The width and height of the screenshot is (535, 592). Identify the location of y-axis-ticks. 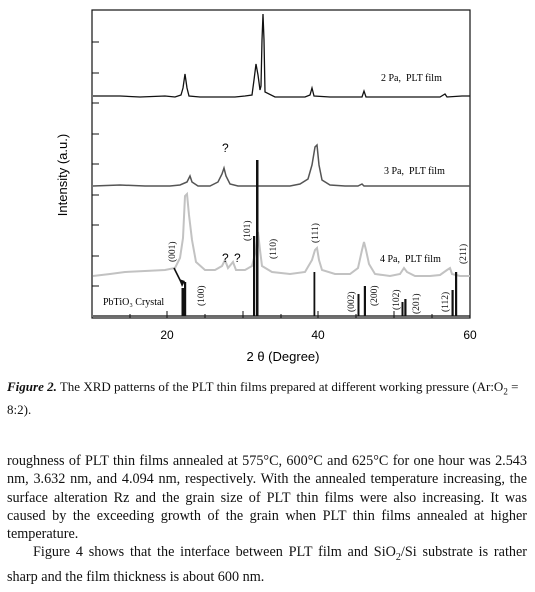
(95, 164).